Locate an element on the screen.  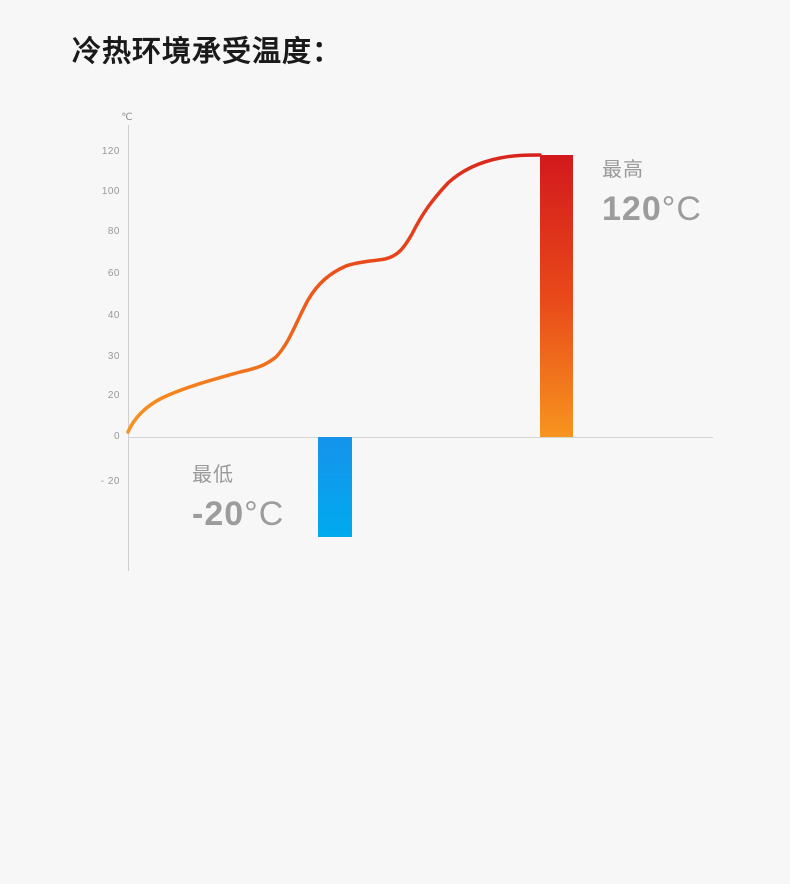
y-axis-tick-label: 120 is located at coordinates (110, 151).